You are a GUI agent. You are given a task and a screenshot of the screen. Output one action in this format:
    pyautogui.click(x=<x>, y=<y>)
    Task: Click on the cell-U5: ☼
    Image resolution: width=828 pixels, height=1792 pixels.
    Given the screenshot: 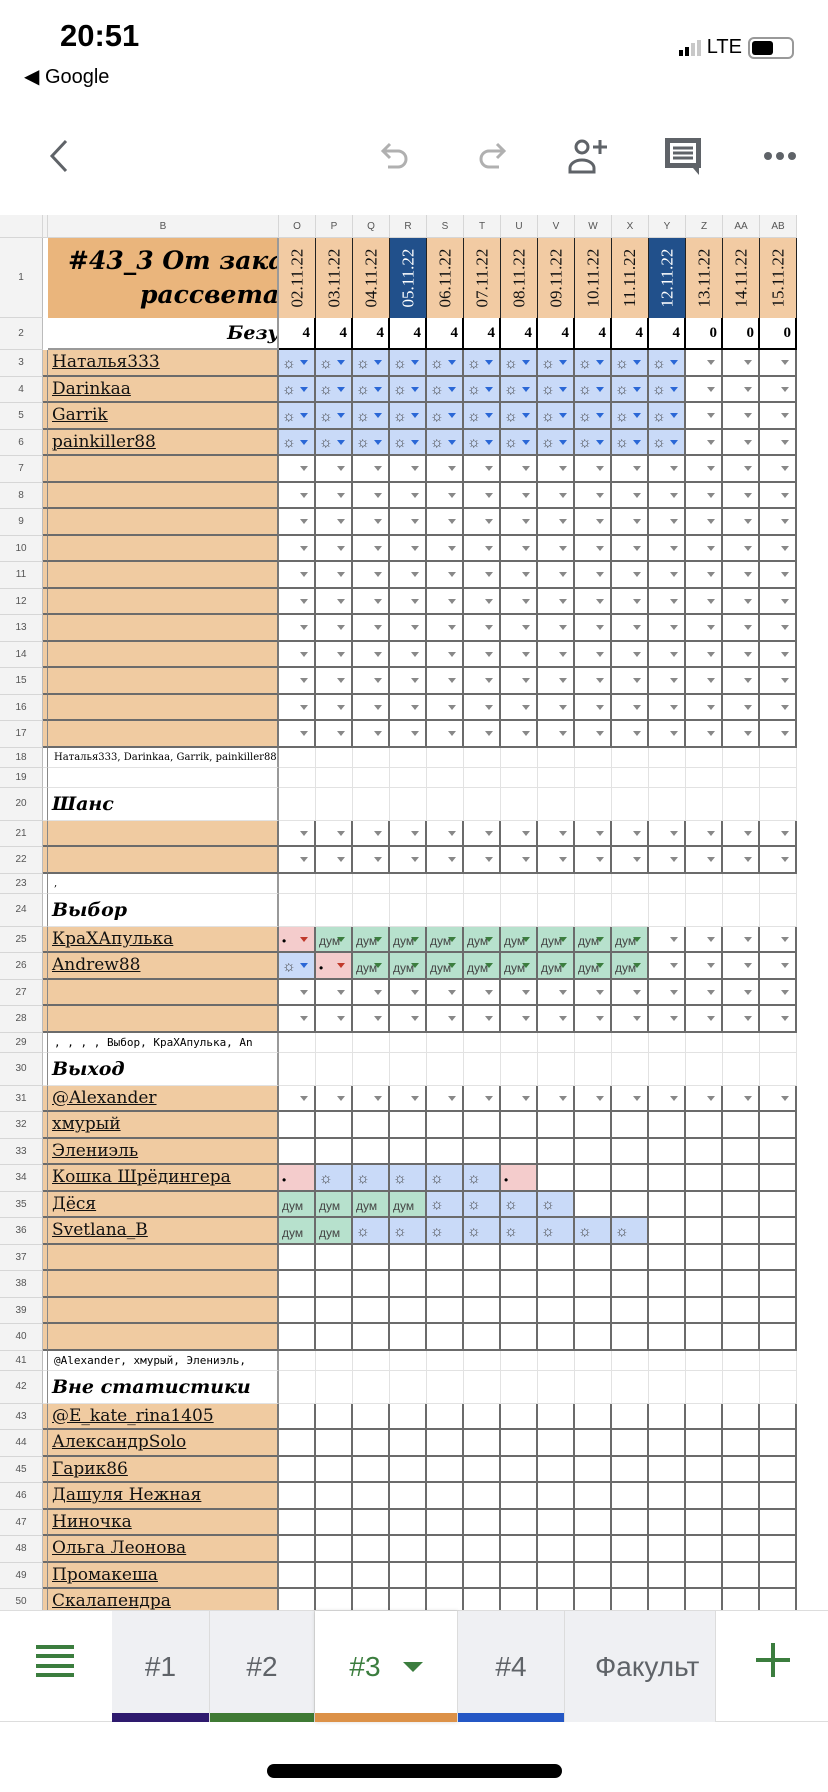 What is the action you would take?
    pyautogui.click(x=519, y=416)
    